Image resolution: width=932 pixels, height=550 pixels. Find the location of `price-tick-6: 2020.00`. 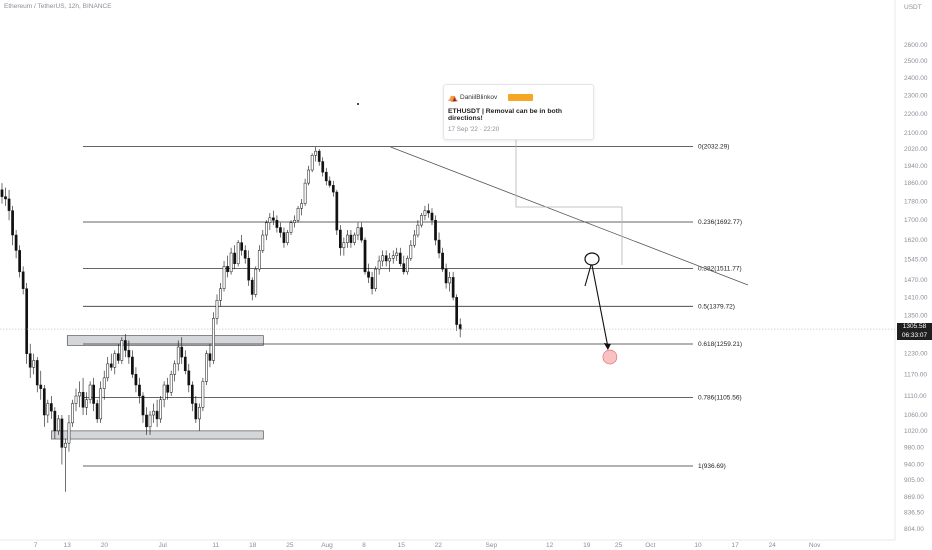

price-tick-6: 2020.00 is located at coordinates (916, 149).